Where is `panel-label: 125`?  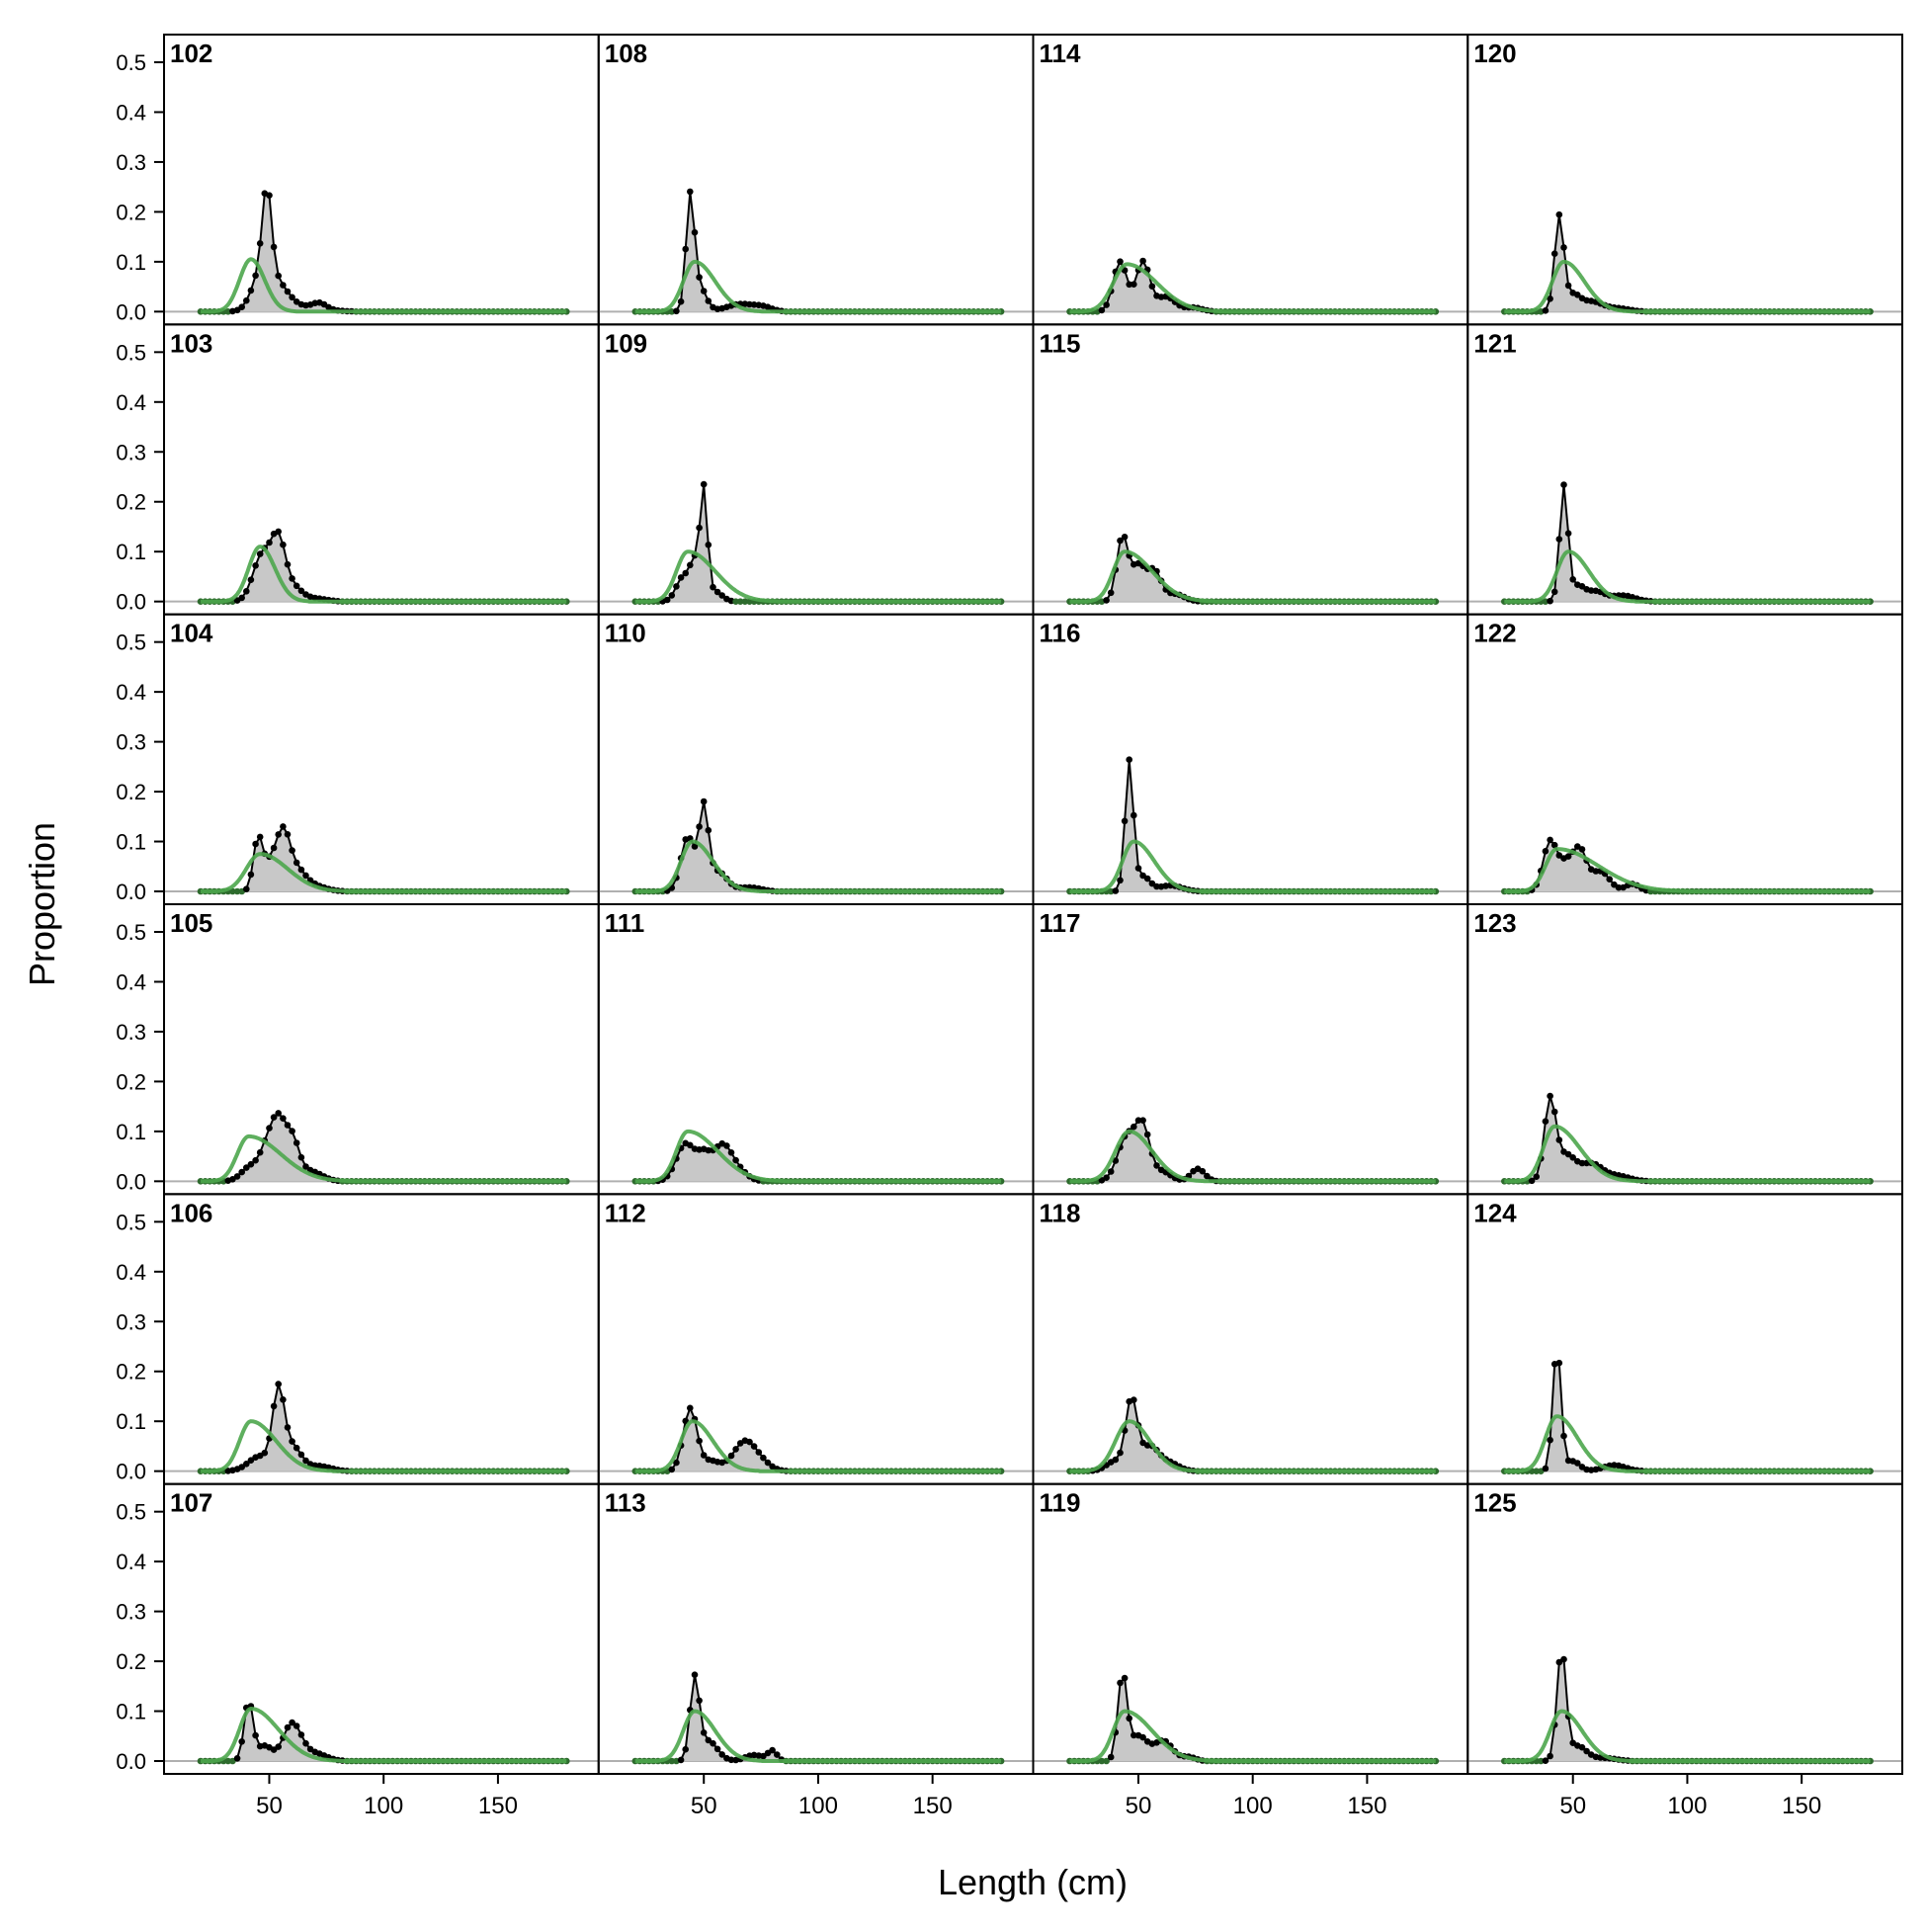 panel-label: 125 is located at coordinates (1495, 1503).